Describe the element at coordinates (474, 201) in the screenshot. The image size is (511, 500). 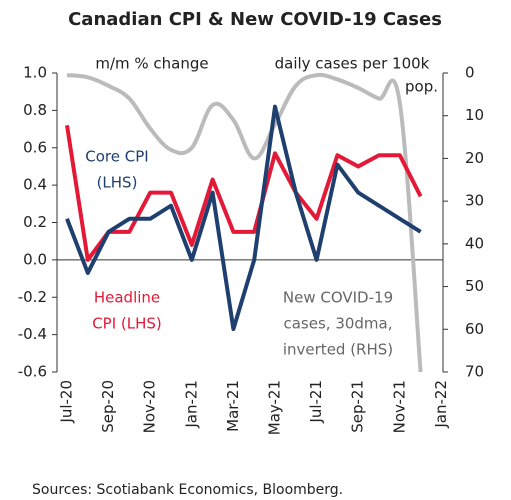
I see `y2-tick-label: 30` at that location.